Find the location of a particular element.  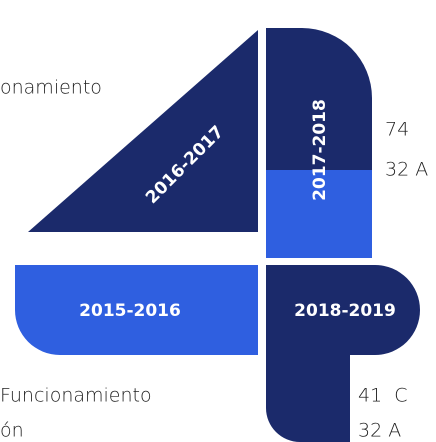

corner-block is located at coordinates (343, 353).